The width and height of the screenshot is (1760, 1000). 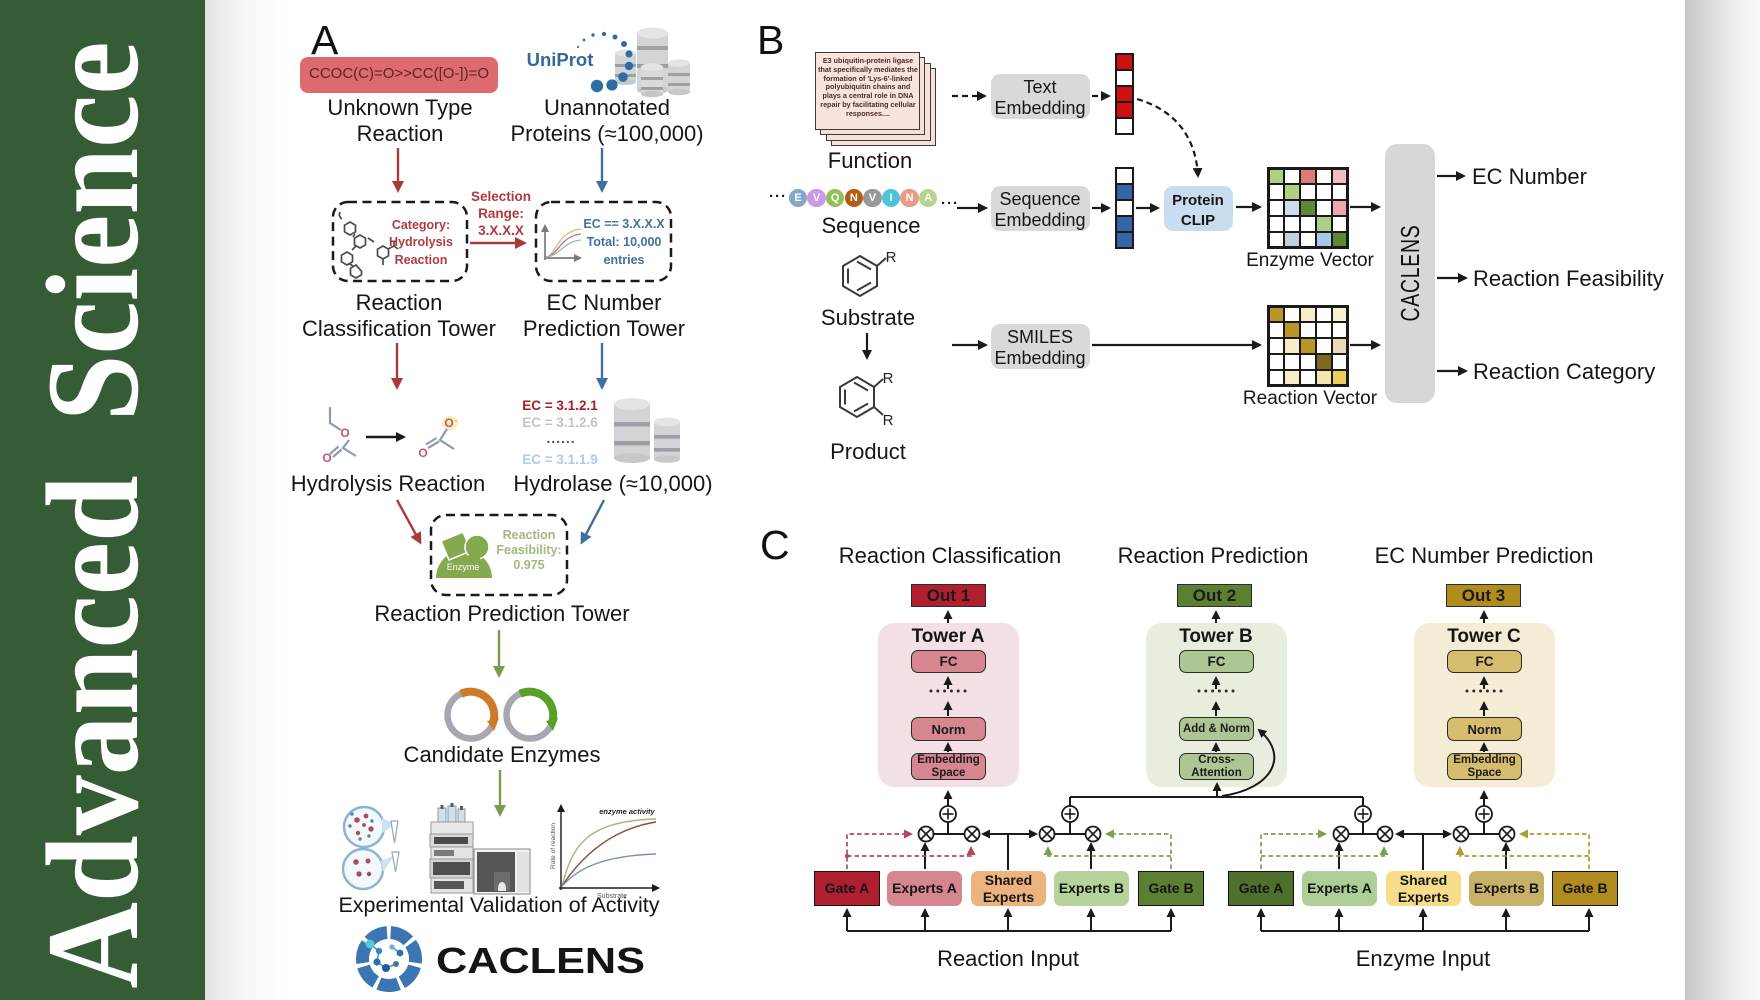 I want to click on svg-text: Substrate, so click(x=612, y=896).